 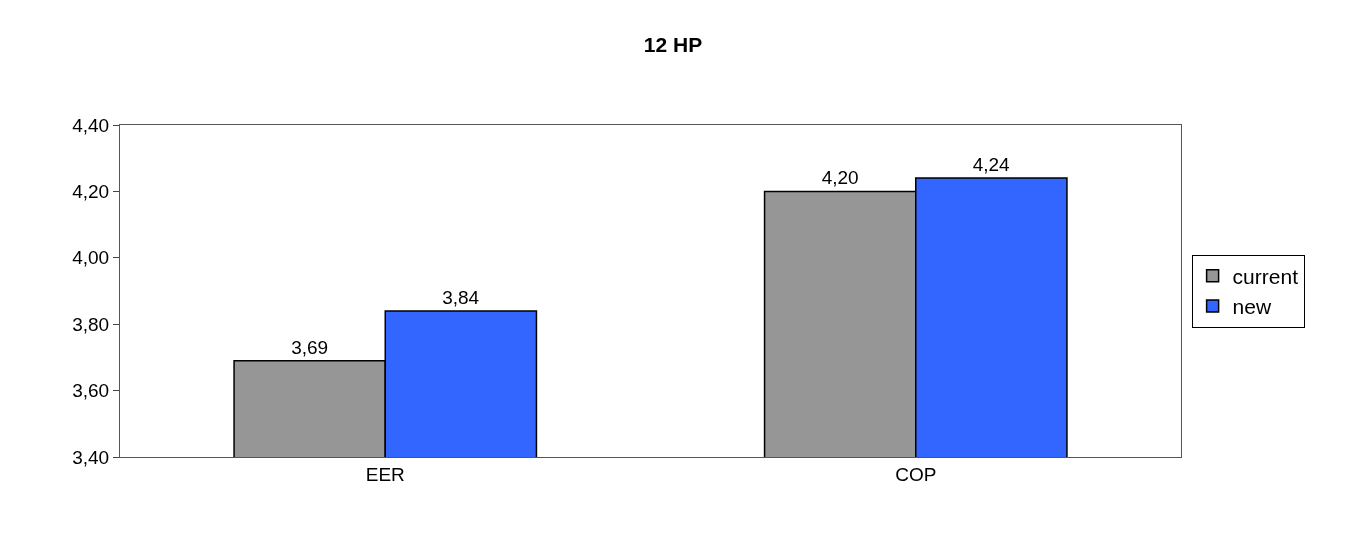 I want to click on data-label: 3,69, so click(x=310, y=347).